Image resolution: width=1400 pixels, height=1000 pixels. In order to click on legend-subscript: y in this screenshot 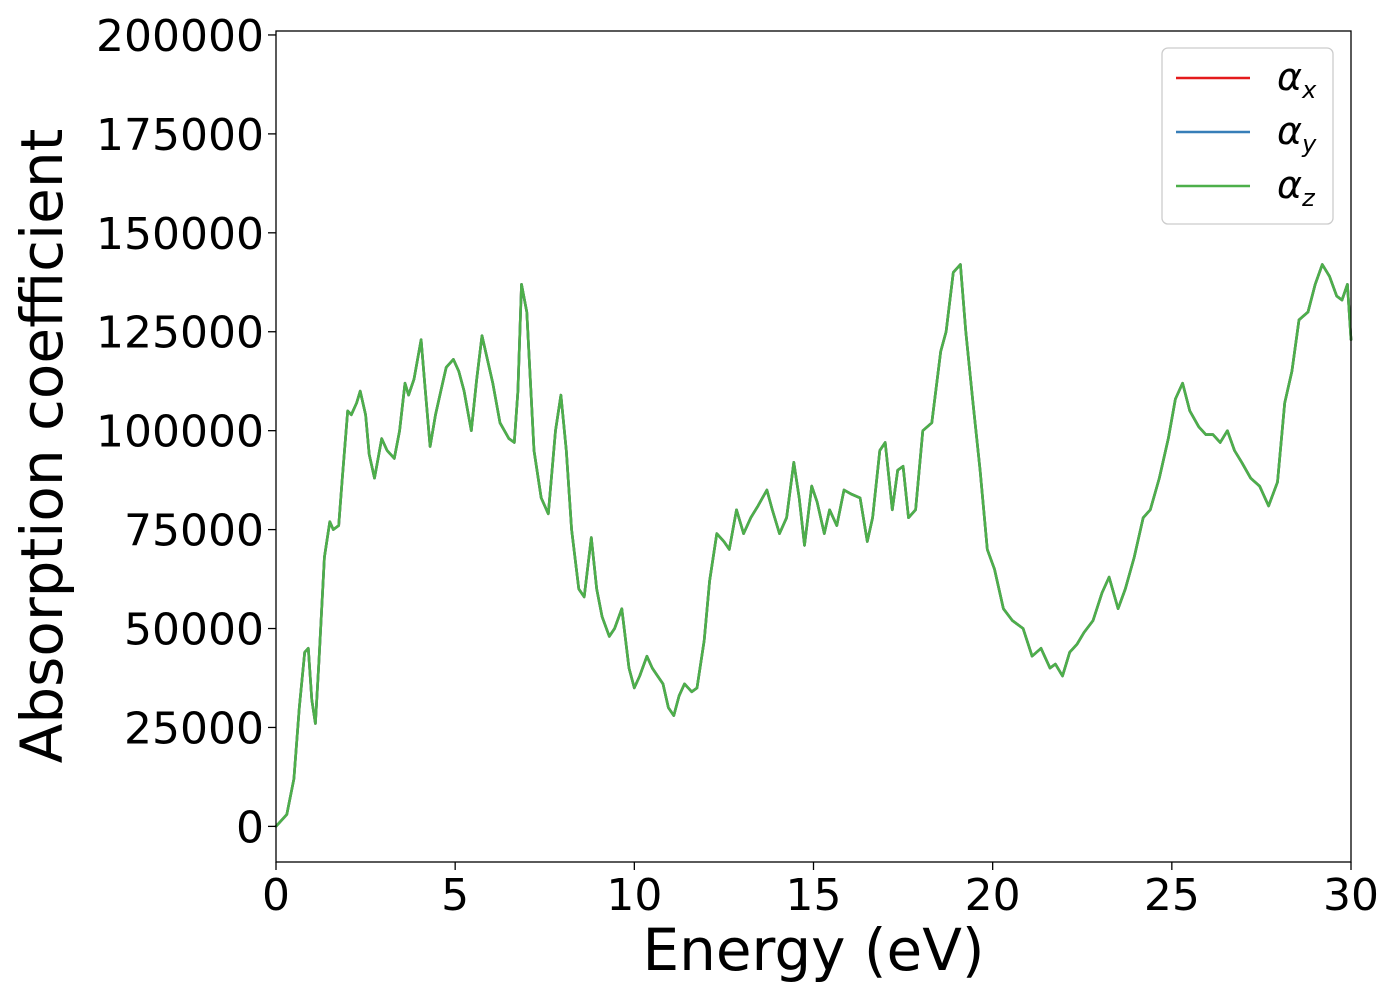, I will do `click(1309, 144)`.